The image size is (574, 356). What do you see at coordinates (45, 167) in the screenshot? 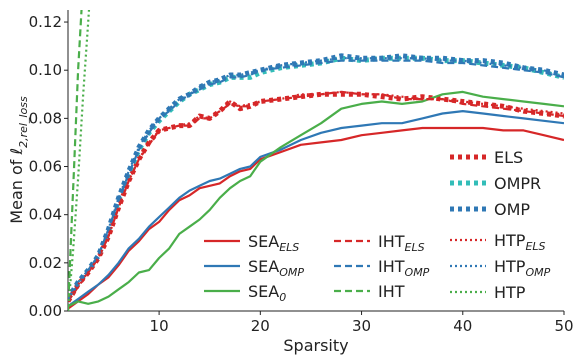
I see `y-tick-label: 0.06` at bounding box center [45, 167].